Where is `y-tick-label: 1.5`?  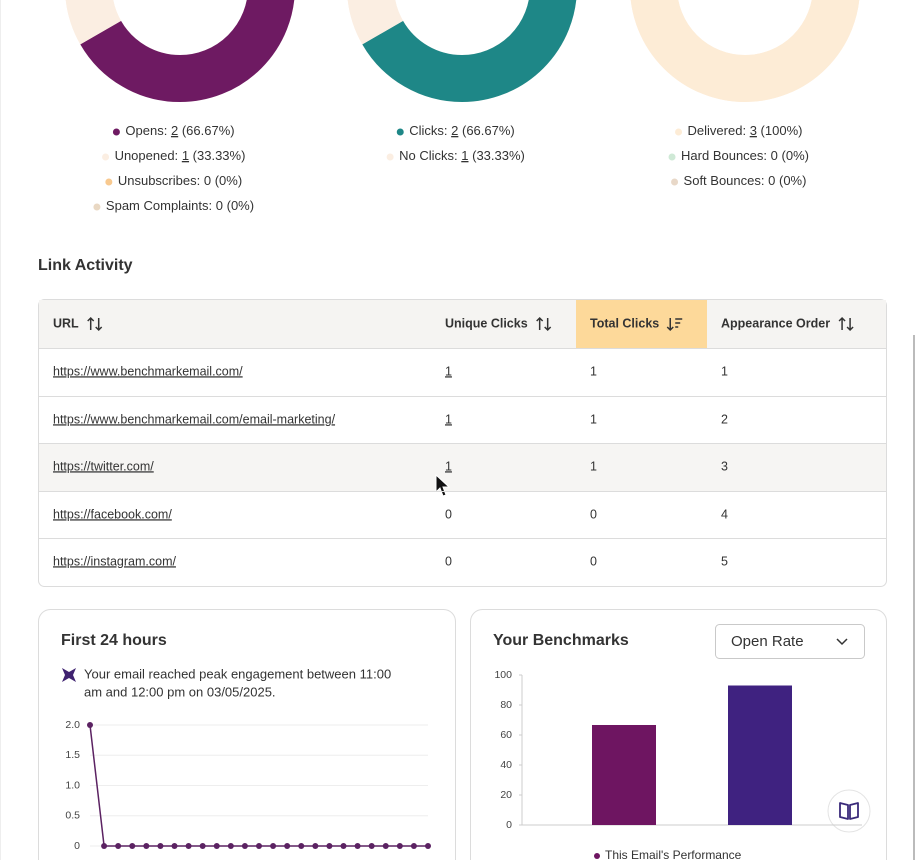
y-tick-label: 1.5 is located at coordinates (72, 755).